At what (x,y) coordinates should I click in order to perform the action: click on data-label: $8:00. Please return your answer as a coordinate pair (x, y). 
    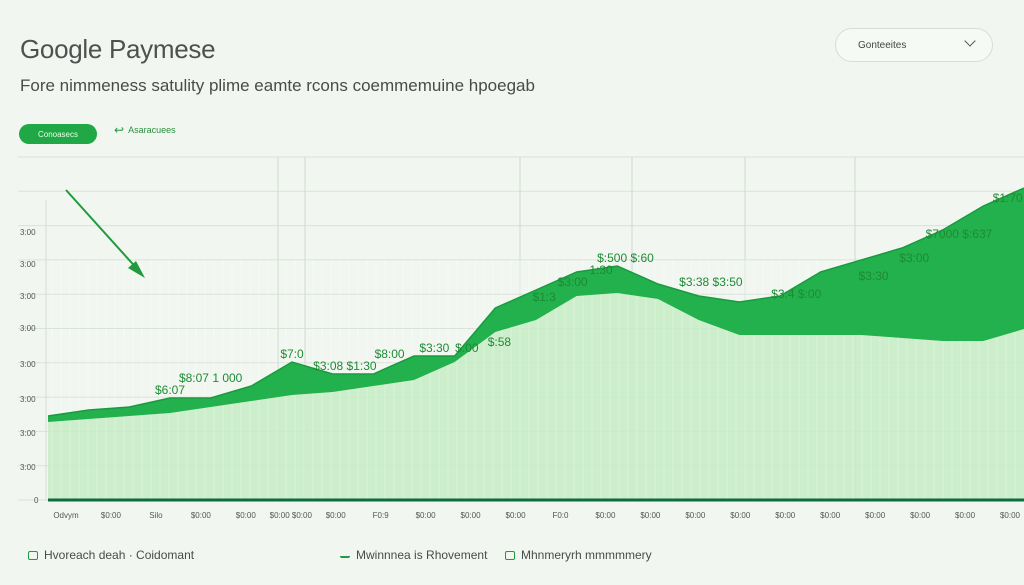
    Looking at the image, I should click on (390, 354).